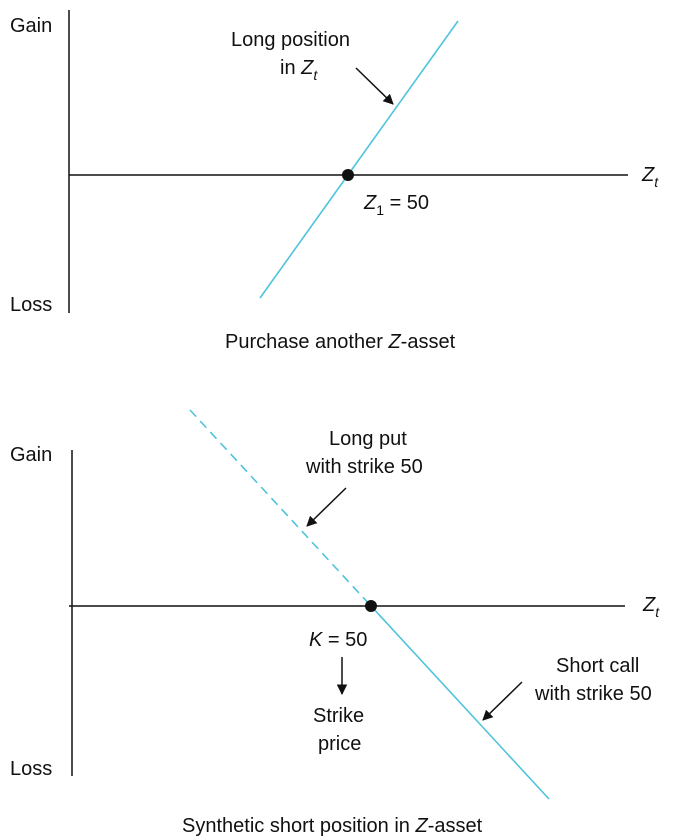  I want to click on strike-note-line2: price, so click(339, 744).